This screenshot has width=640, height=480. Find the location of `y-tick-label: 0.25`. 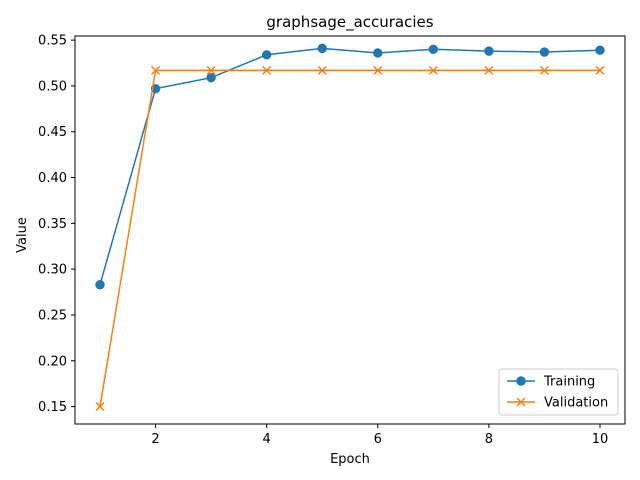

y-tick-label: 0.25 is located at coordinates (52, 315).